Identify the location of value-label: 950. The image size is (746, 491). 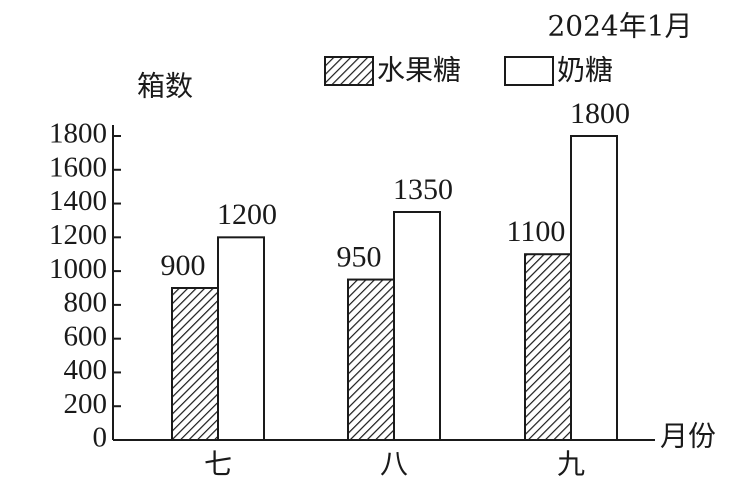
(359, 256).